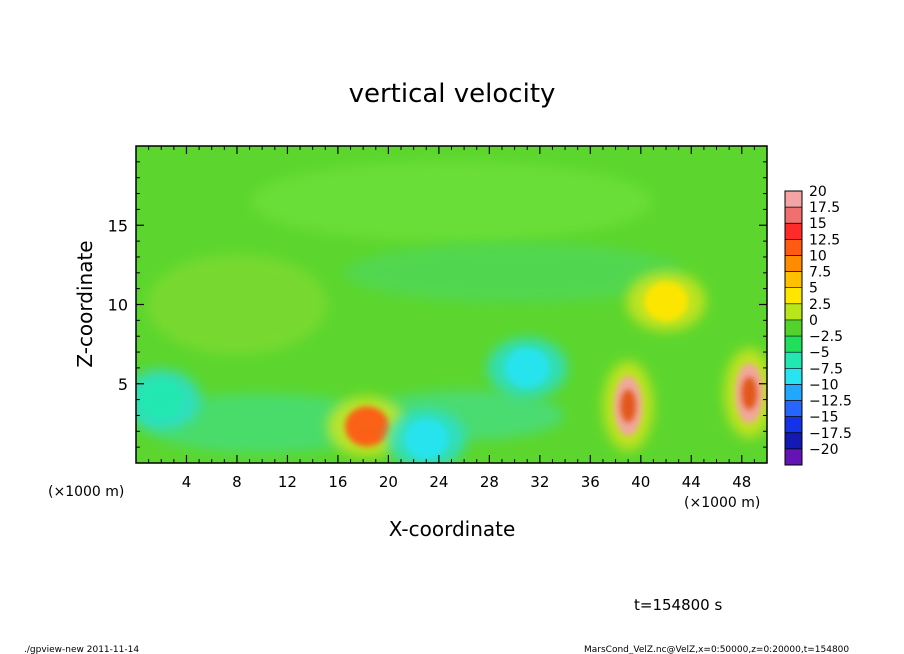 The height and width of the screenshot is (654, 904). What do you see at coordinates (86, 492) in the screenshot?
I see `x-axis-unit-left: (×1000 m)` at bounding box center [86, 492].